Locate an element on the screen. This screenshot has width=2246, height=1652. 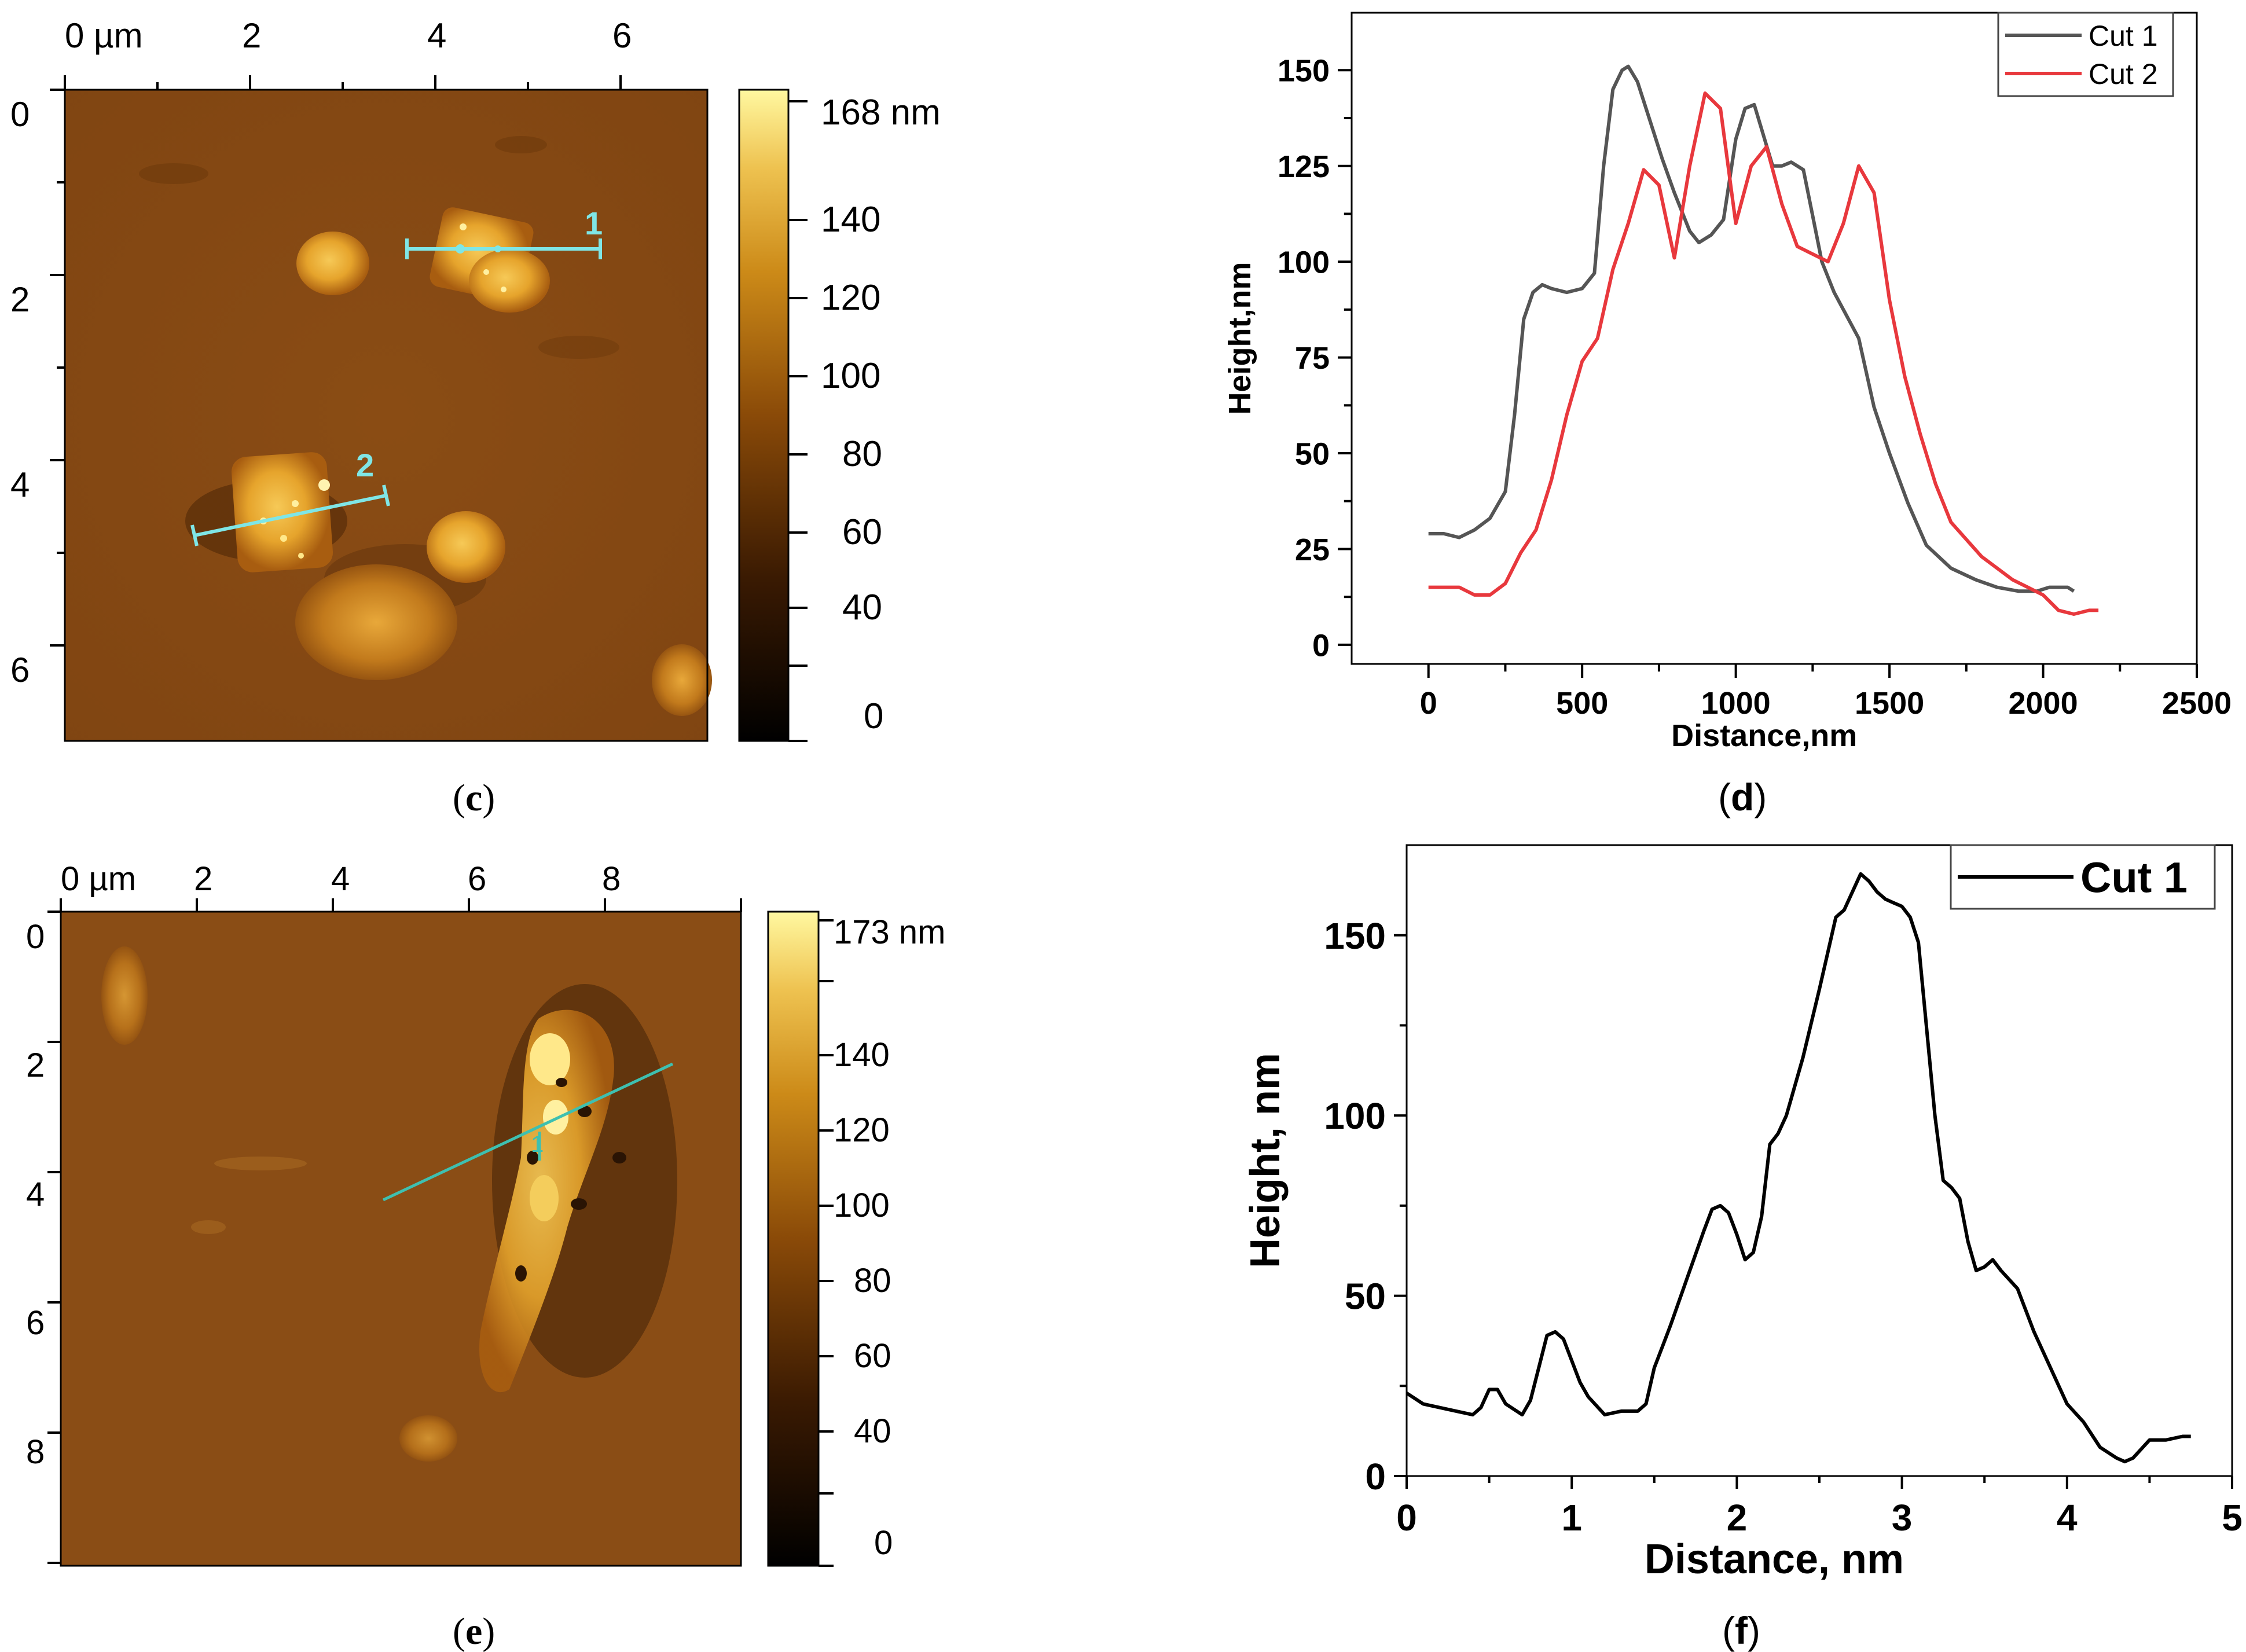
panel-label-e: (e) is located at coordinates (474, 1631).